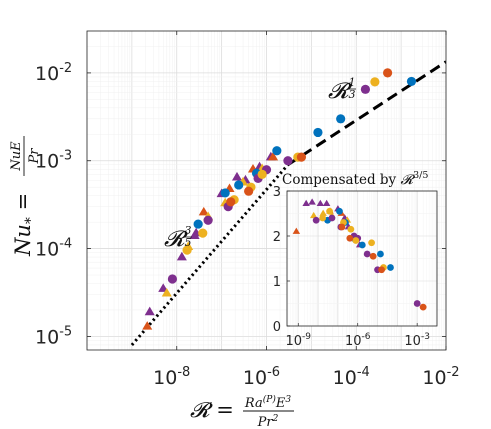 The height and width of the screenshot is (429, 491). Describe the element at coordinates (34, 156) in the screenshot. I see `y-label-denominator: Pr` at that location.